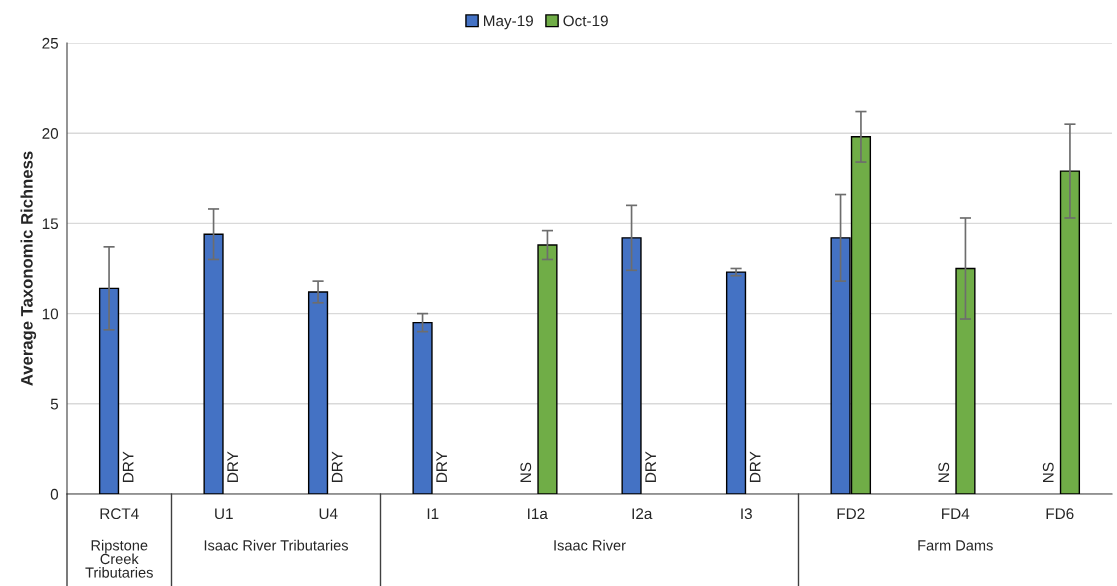 The height and width of the screenshot is (586, 1117). What do you see at coordinates (224, 514) in the screenshot?
I see `x-tick-label: U1` at bounding box center [224, 514].